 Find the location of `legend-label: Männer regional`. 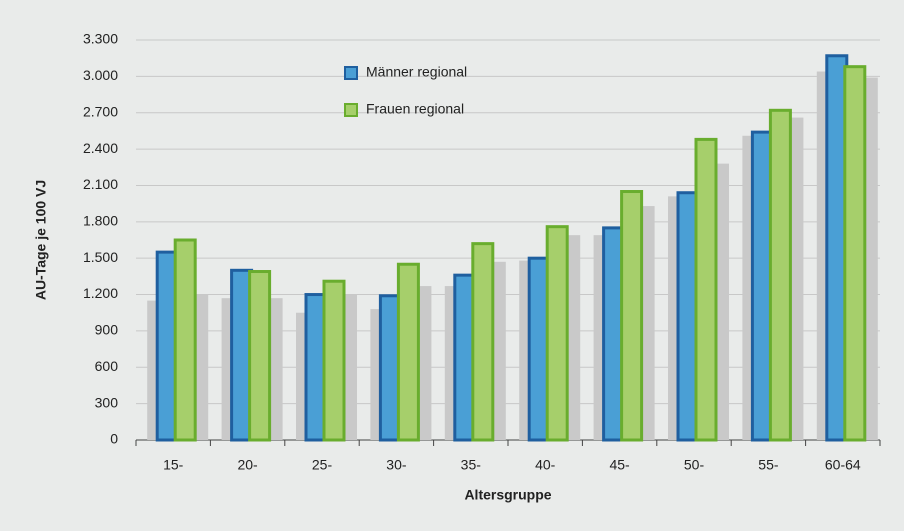

legend-label: Männer regional is located at coordinates (416, 72).